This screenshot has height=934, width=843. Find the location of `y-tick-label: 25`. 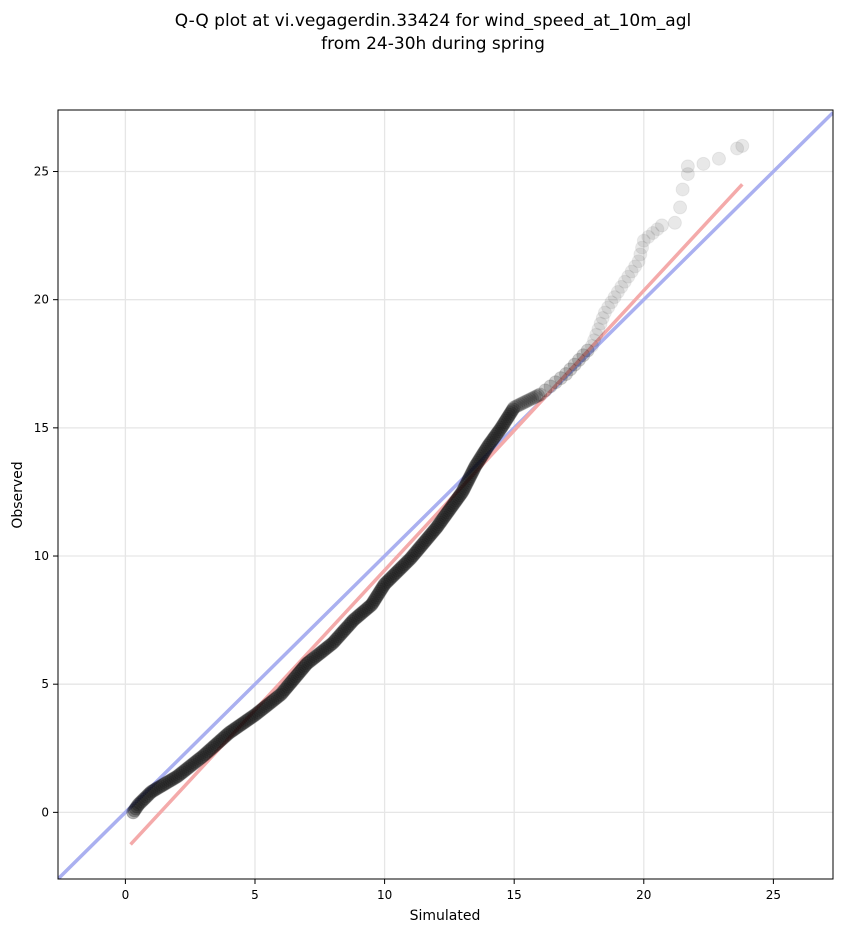

y-tick-label: 25 is located at coordinates (41, 172).